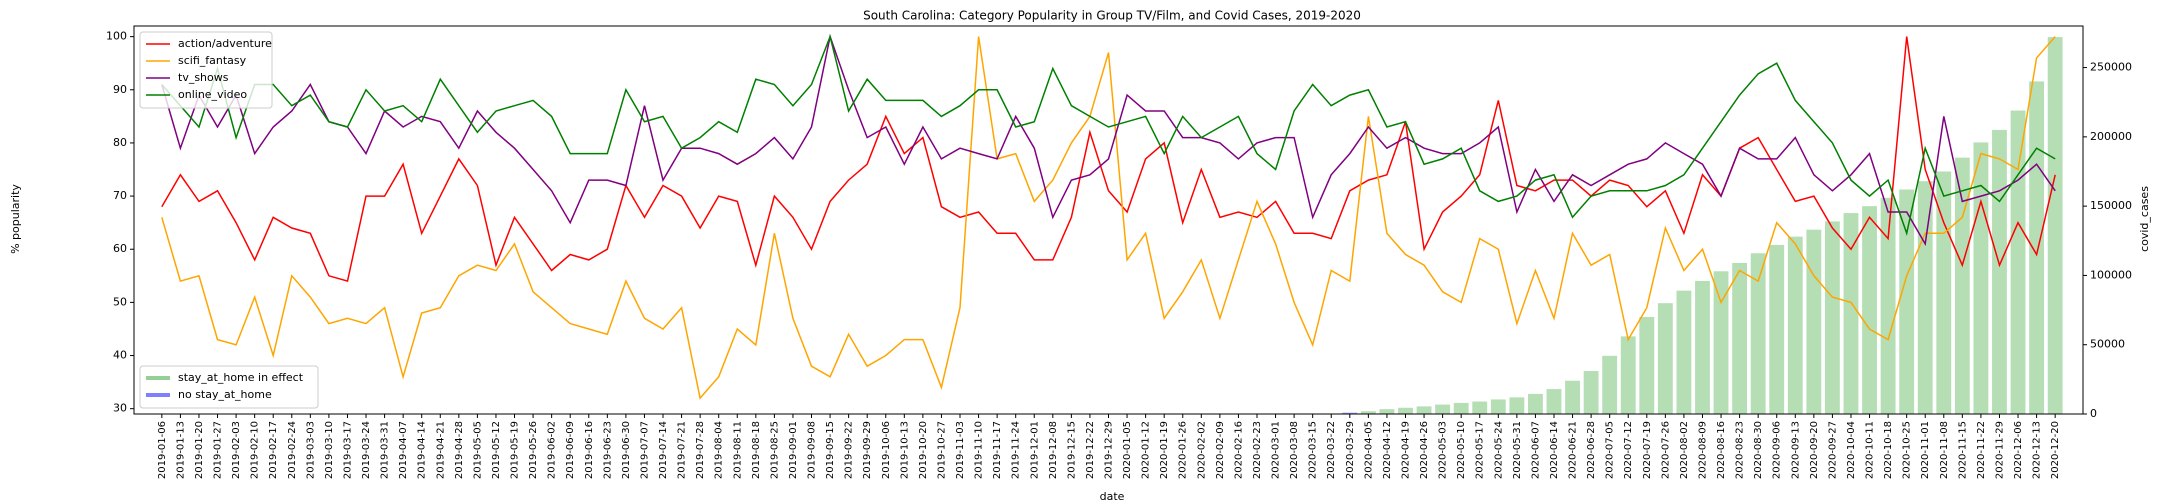  Describe the element at coordinates (2111, 67) in the screenshot. I see `y2-tick-label: 250000` at that location.